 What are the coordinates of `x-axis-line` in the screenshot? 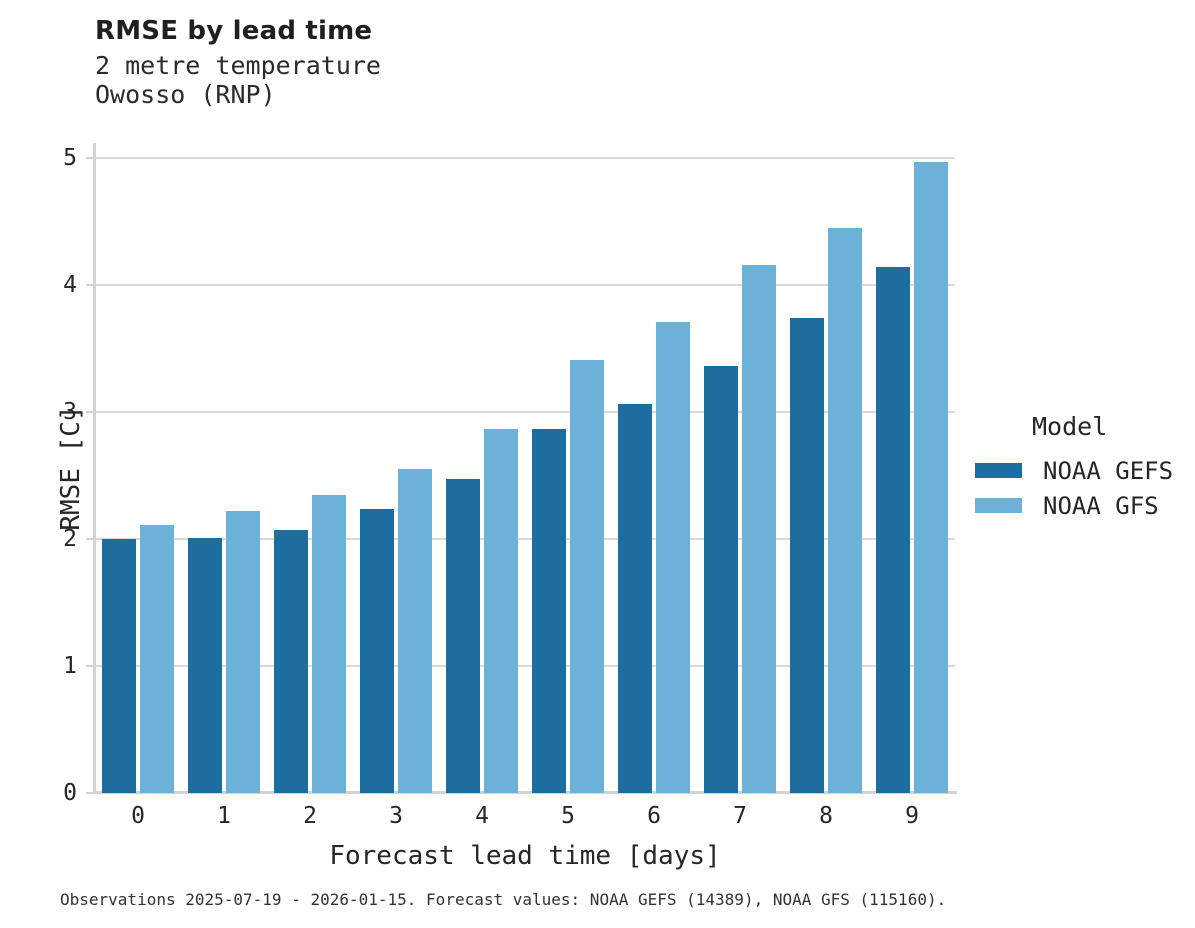 It's located at (525, 792).